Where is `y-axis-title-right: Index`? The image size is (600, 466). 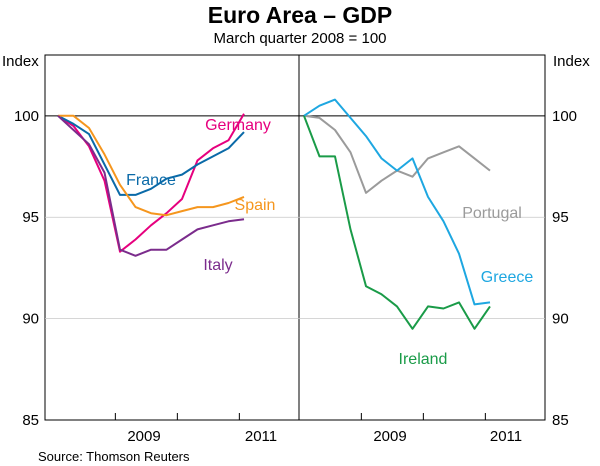 y-axis-title-right: Index is located at coordinates (571, 61).